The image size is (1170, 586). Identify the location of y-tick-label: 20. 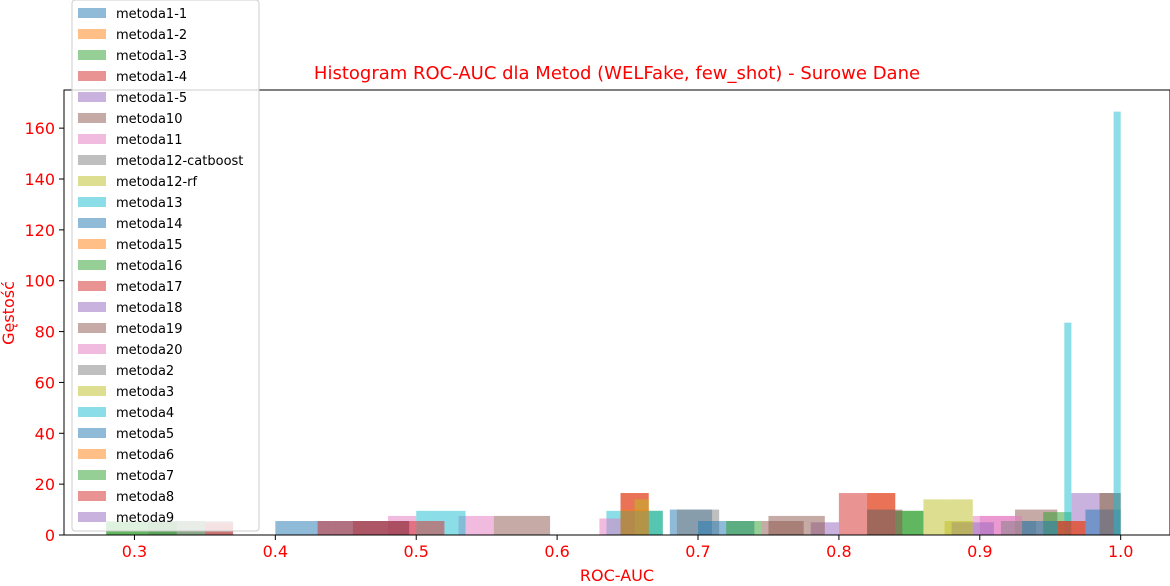
(45, 484).